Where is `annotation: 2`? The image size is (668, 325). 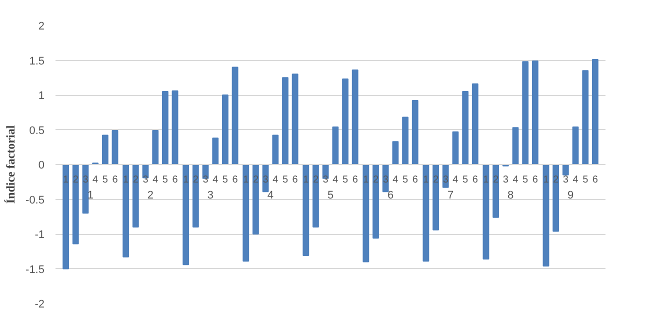
annotation: 2 is located at coordinates (150, 196).